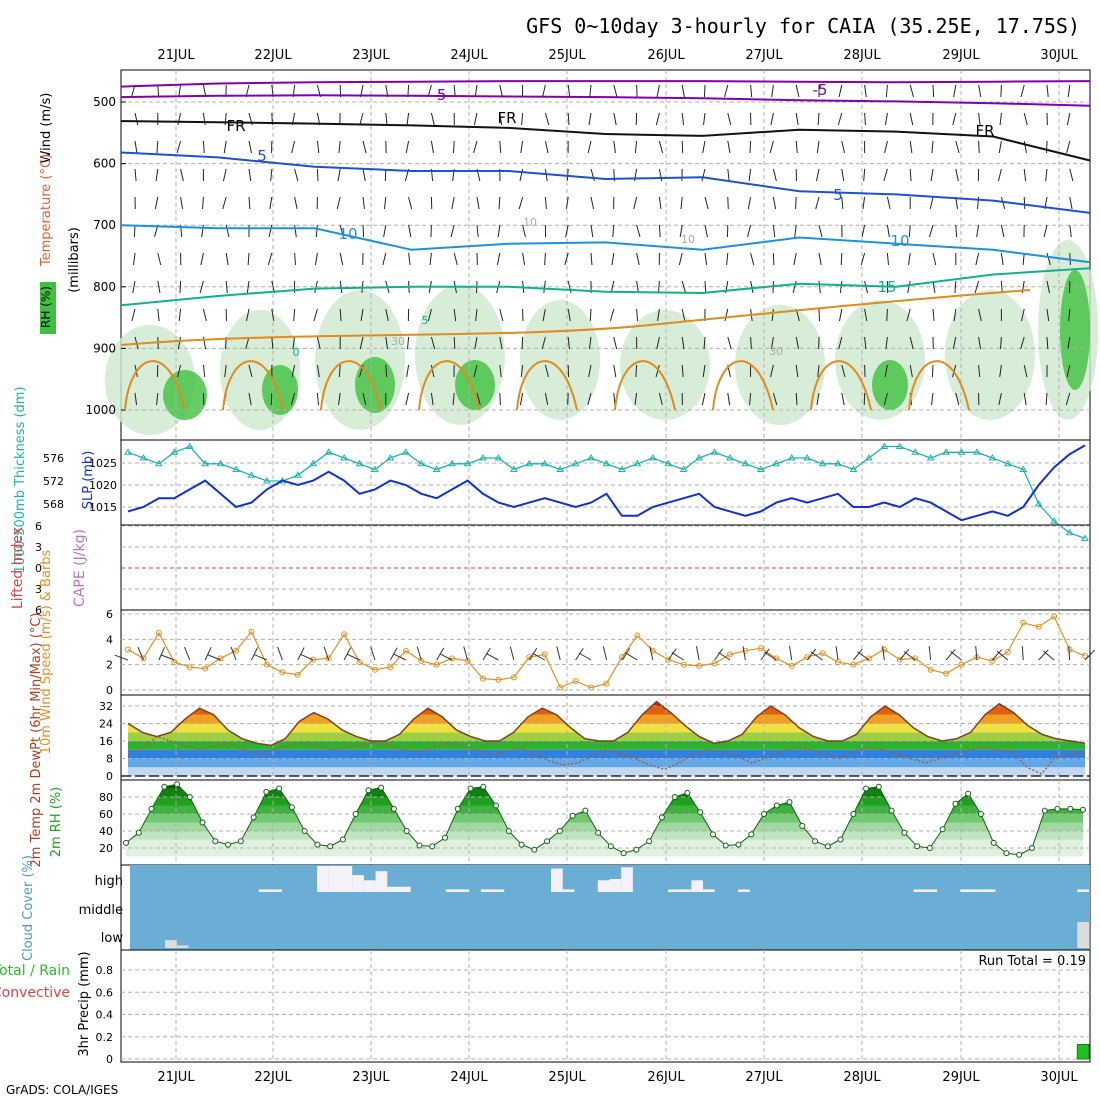 This screenshot has height=1100, width=1100. Describe the element at coordinates (106, 797) in the screenshot. I see `rh-tick: 80` at that location.